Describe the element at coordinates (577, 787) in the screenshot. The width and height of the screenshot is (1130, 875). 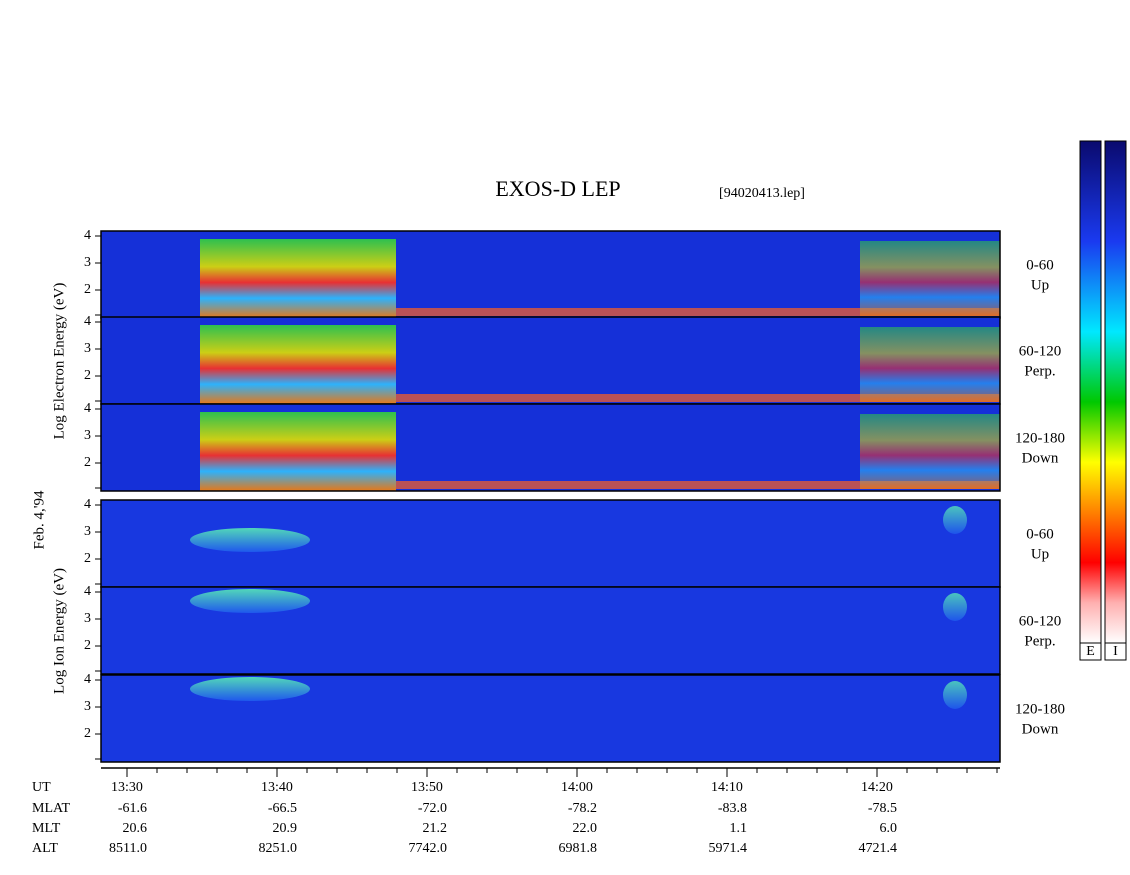
I see `axis-cell: 14:00` at that location.